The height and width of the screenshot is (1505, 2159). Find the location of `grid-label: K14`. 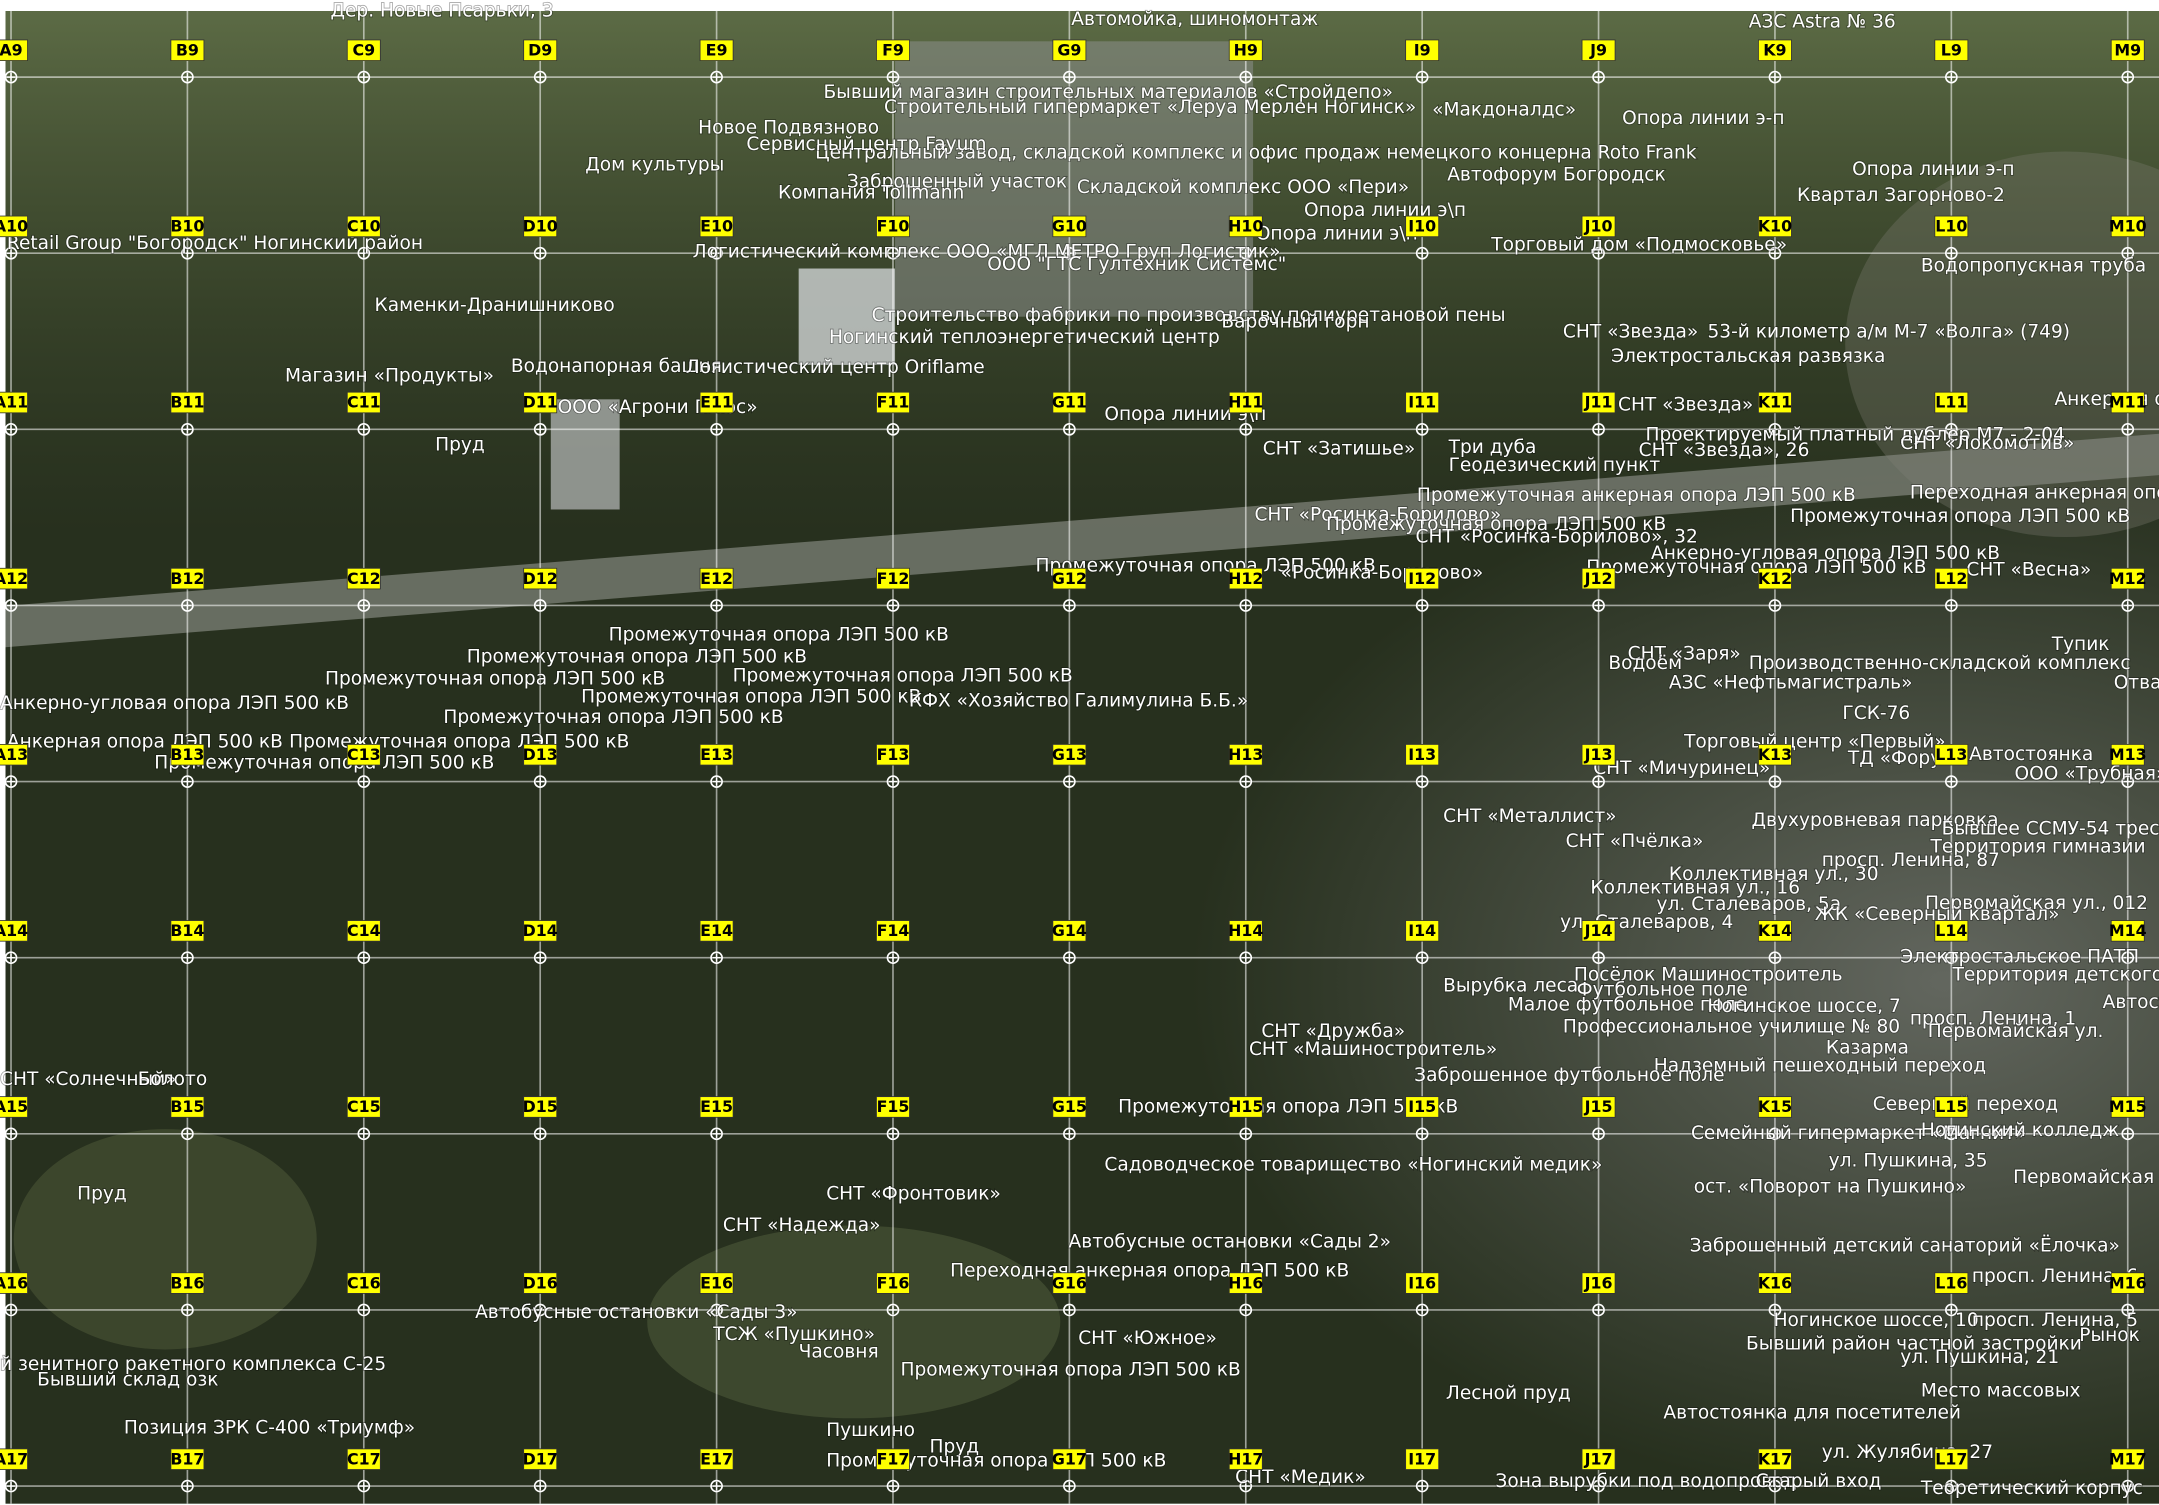

grid-label: K14 is located at coordinates (1775, 930).